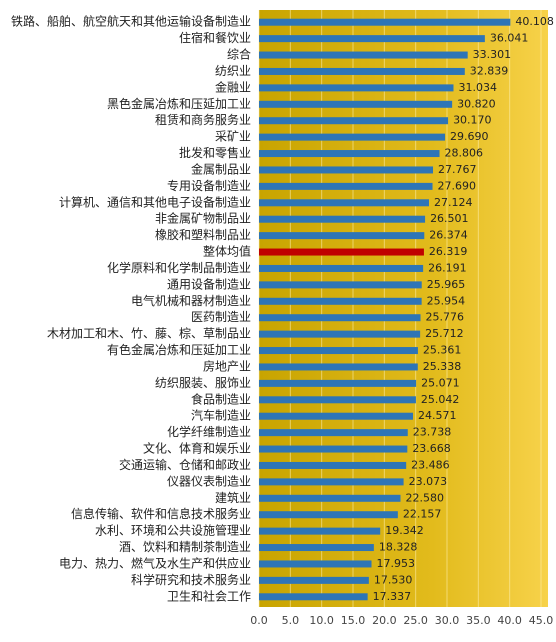  What do you see at coordinates (197, 448) in the screenshot?
I see `y-tick-label: 文化、体育和娱乐业` at bounding box center [197, 448].